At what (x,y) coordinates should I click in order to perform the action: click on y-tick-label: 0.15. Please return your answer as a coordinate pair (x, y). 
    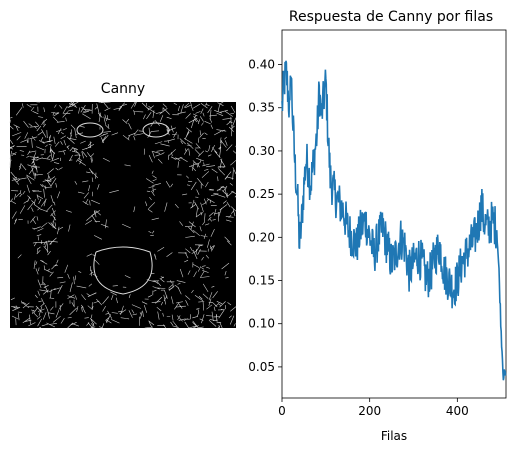
    Looking at the image, I should click on (261, 281).